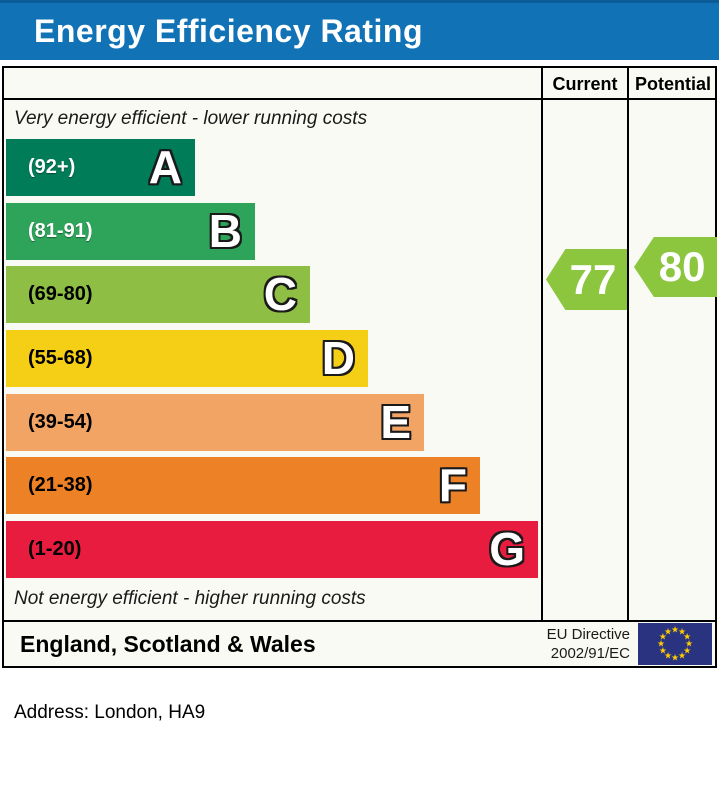 This screenshot has height=805, width=719. What do you see at coordinates (593, 279) in the screenshot?
I see `current-rating-value: 77` at bounding box center [593, 279].